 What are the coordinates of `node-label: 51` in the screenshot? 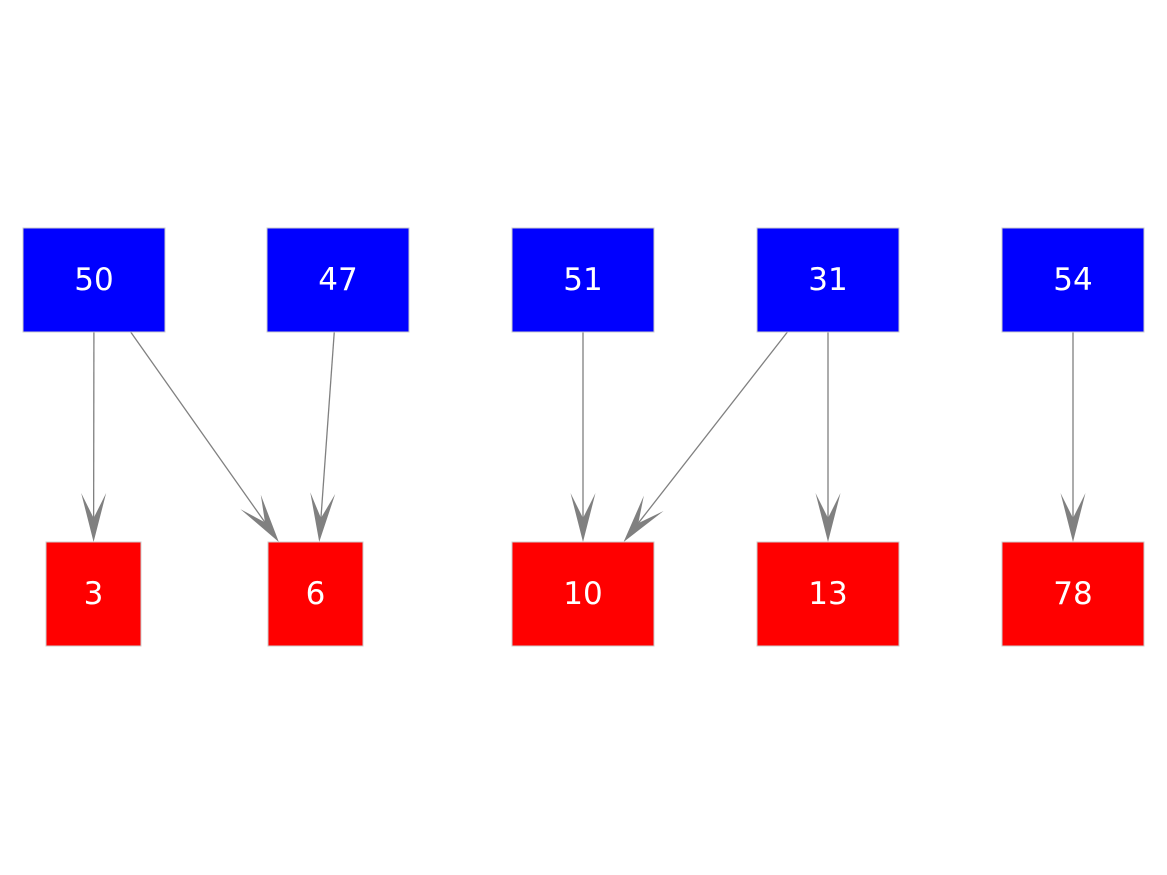 It's located at (582, 280).